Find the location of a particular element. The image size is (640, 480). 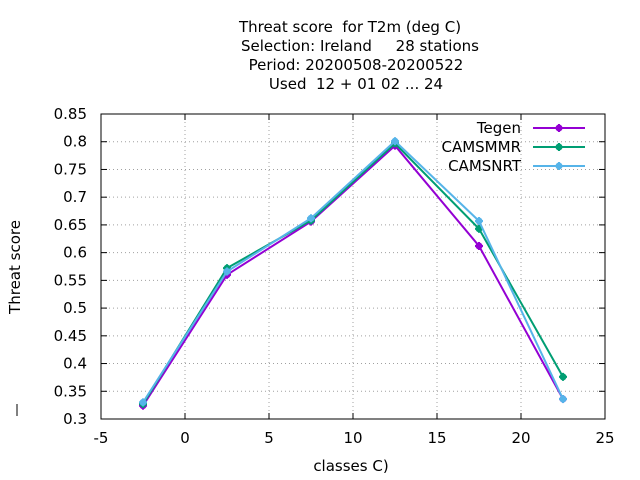

x-tick-label: 25 is located at coordinates (604, 438).